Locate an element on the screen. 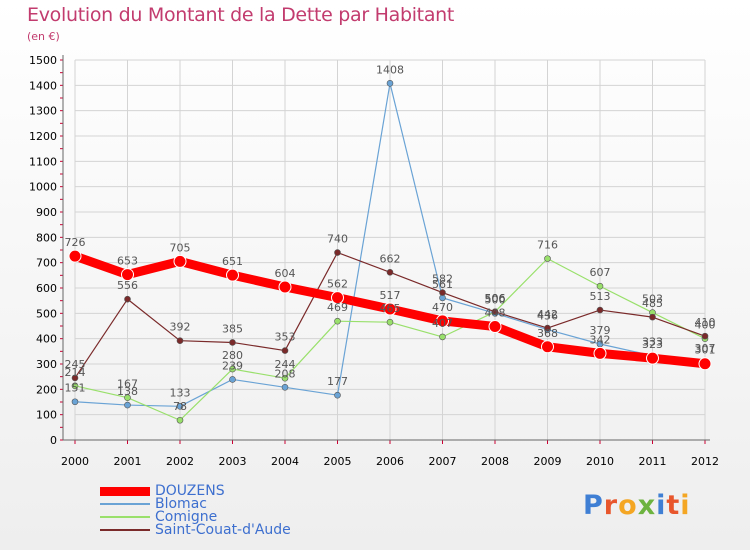  data-label-saint-couat-d-aude-2000: 245 is located at coordinates (75, 364).